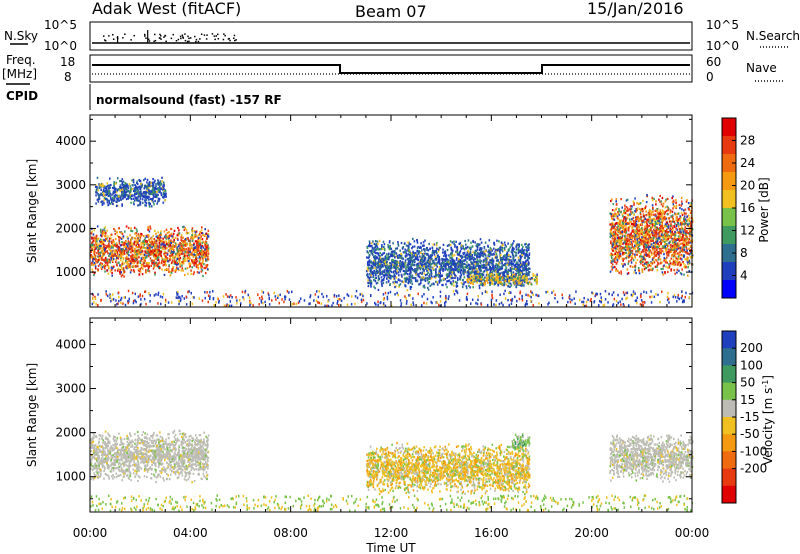 Image resolution: width=800 pixels, height=554 pixels. Describe the element at coordinates (68, 77) in the screenshot. I see `freq-tick-bottom: 8` at that location.